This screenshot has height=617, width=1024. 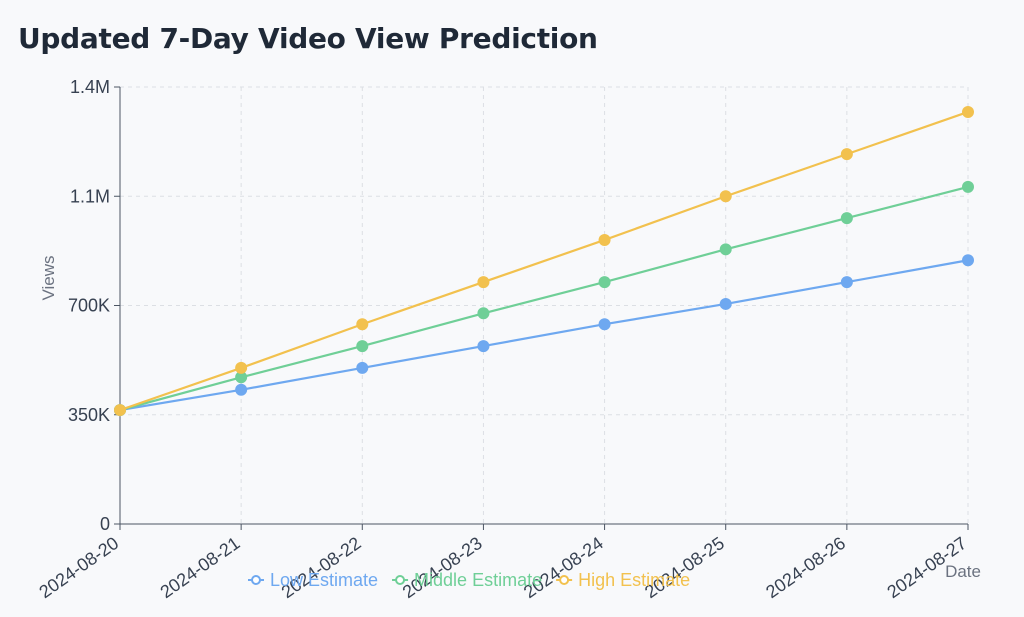 I want to click on legend: Low Estimate Middle Estimate High Estimate, so click(x=469, y=580).